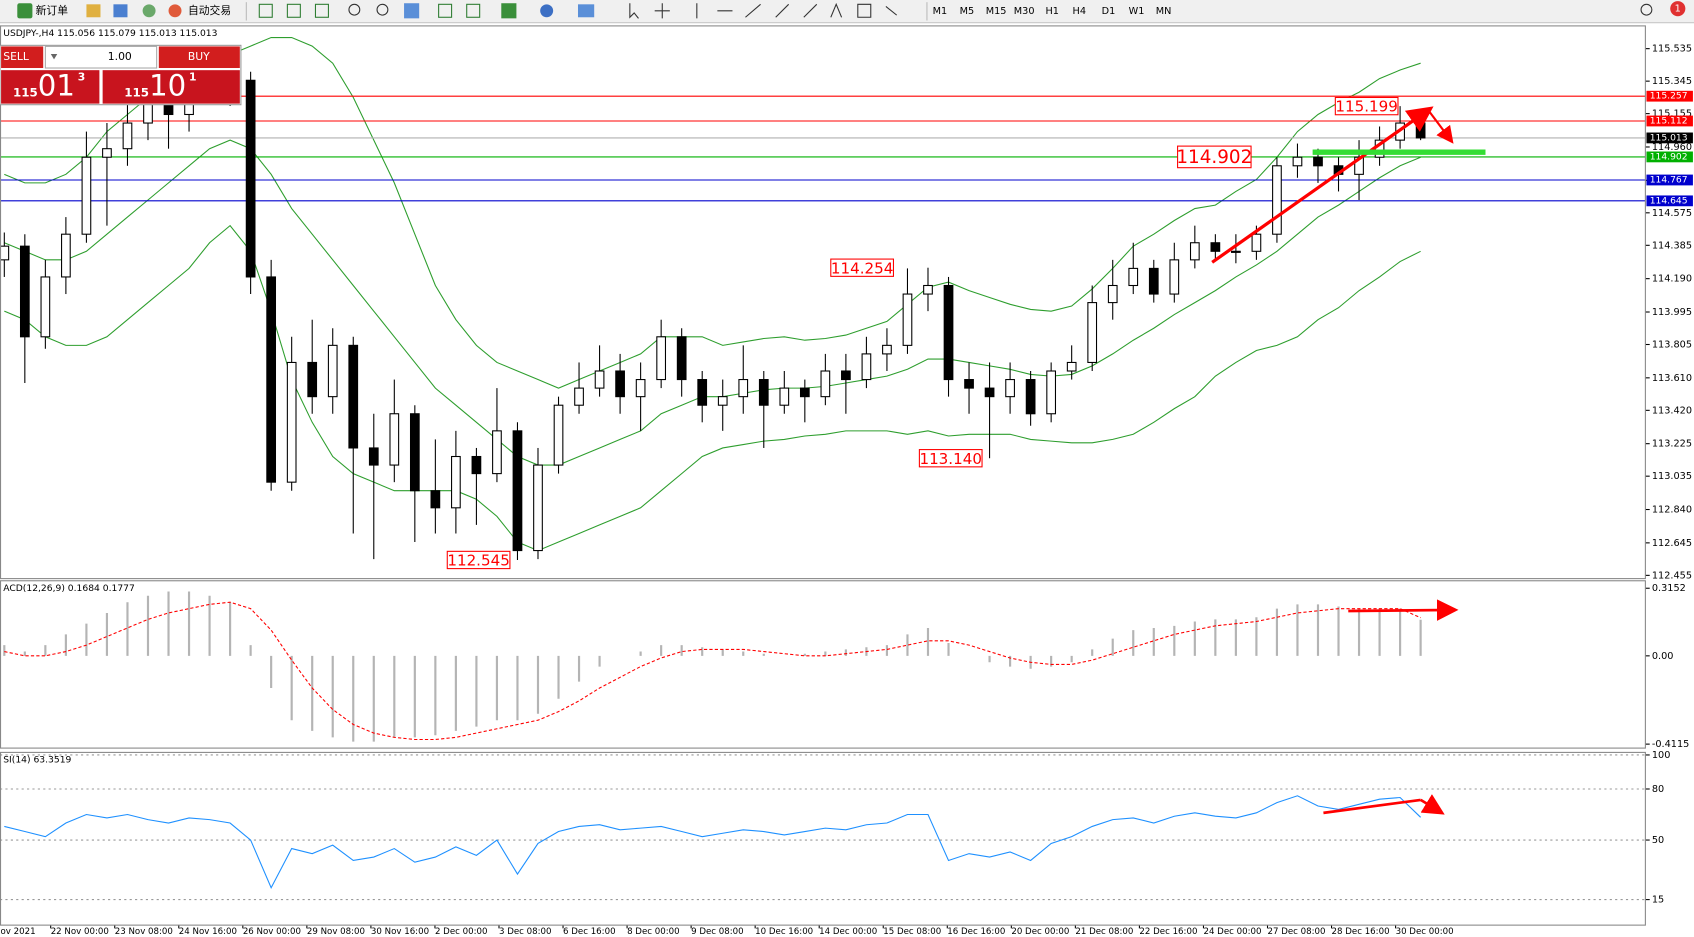 The image size is (1694, 937). What do you see at coordinates (25, 92) in the screenshot?
I see `sell-big-figure: 115` at bounding box center [25, 92].